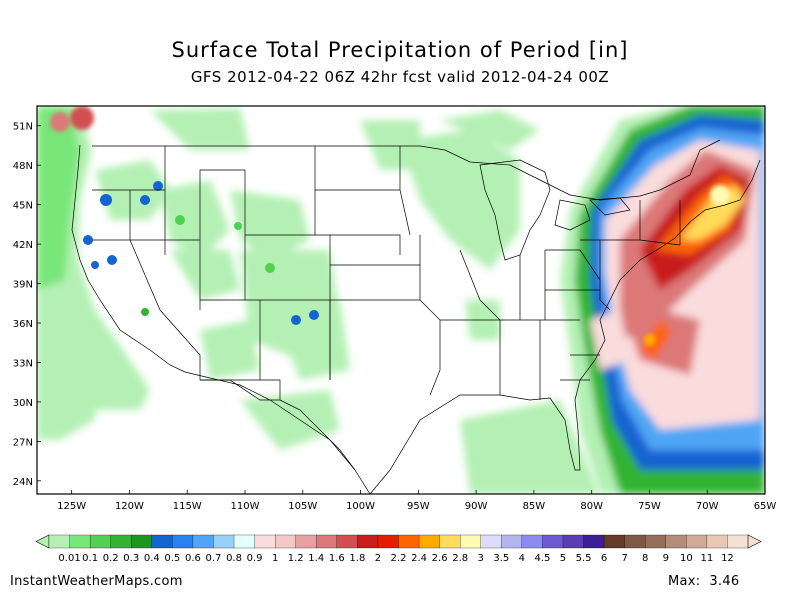 The height and width of the screenshot is (600, 800). What do you see at coordinates (214, 558) in the screenshot?
I see `colorbar-label: 0.7` at bounding box center [214, 558].